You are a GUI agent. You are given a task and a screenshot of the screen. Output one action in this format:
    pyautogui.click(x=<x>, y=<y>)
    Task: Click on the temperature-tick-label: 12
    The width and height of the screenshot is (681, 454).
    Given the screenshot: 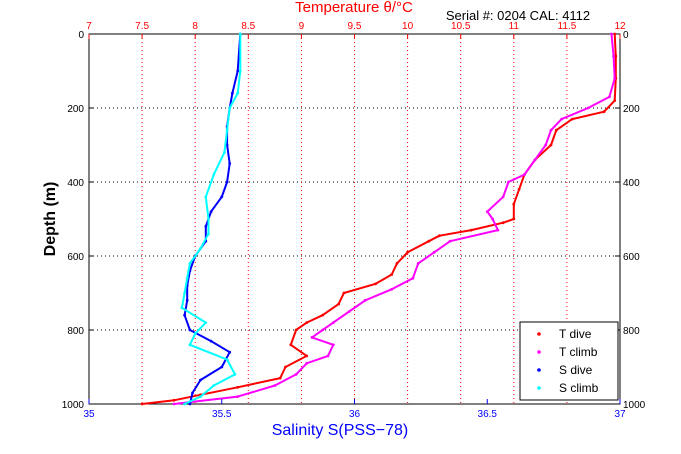 What is the action you would take?
    pyautogui.click(x=620, y=26)
    